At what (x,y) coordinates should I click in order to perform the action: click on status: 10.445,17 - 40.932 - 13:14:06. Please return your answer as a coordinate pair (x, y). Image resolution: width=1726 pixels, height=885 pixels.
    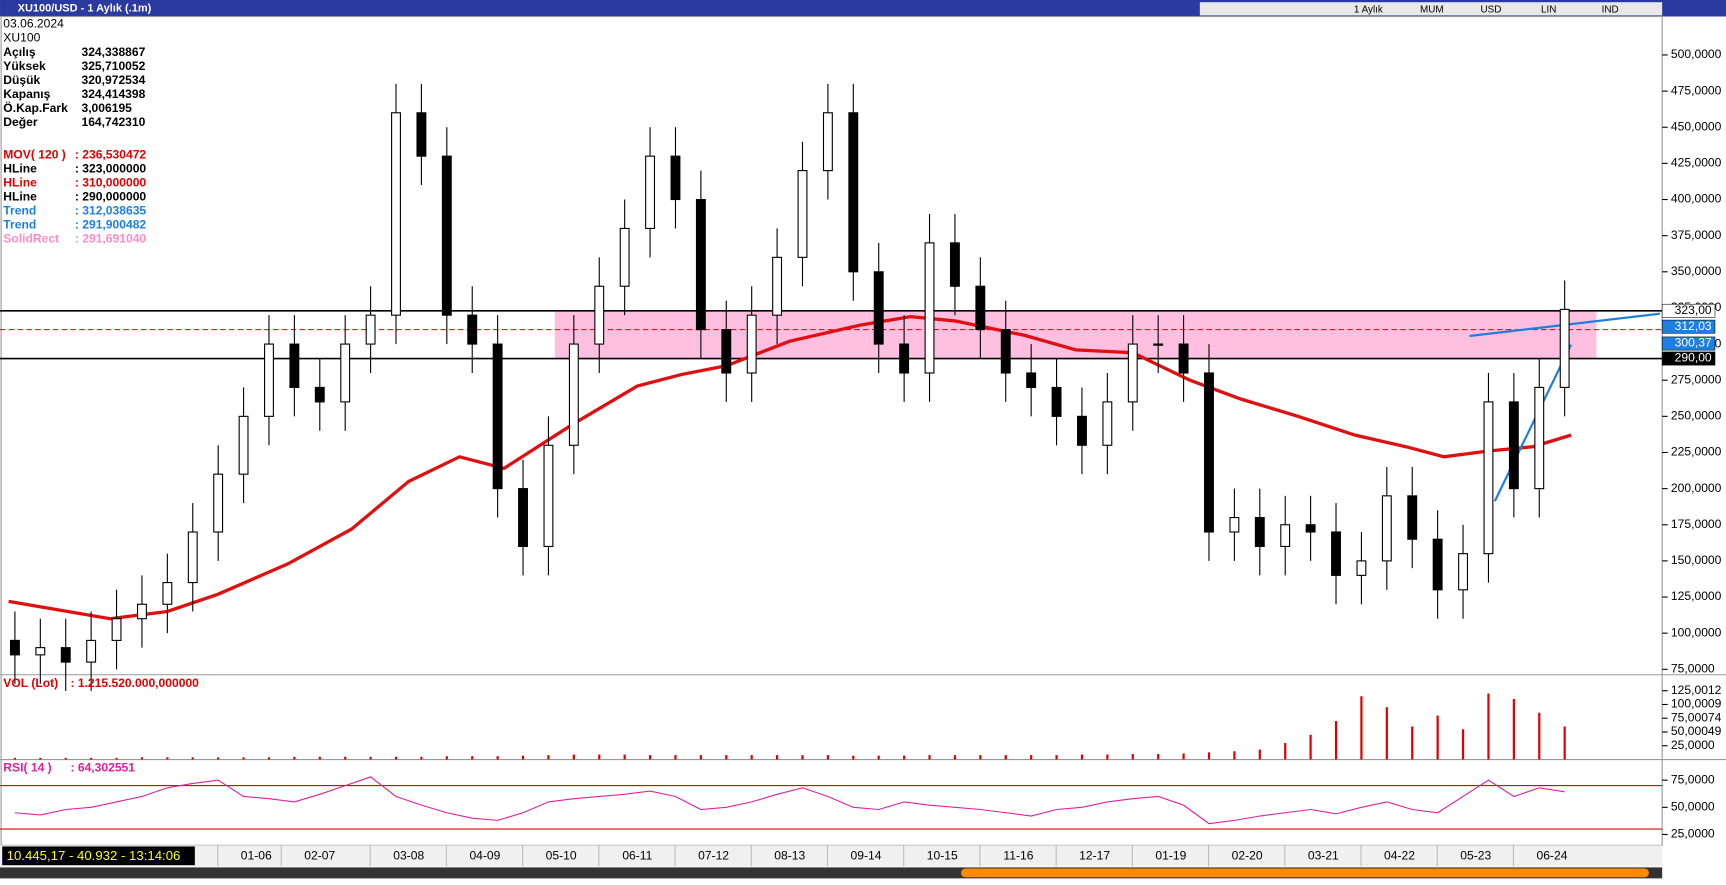
    Looking at the image, I should click on (94, 855).